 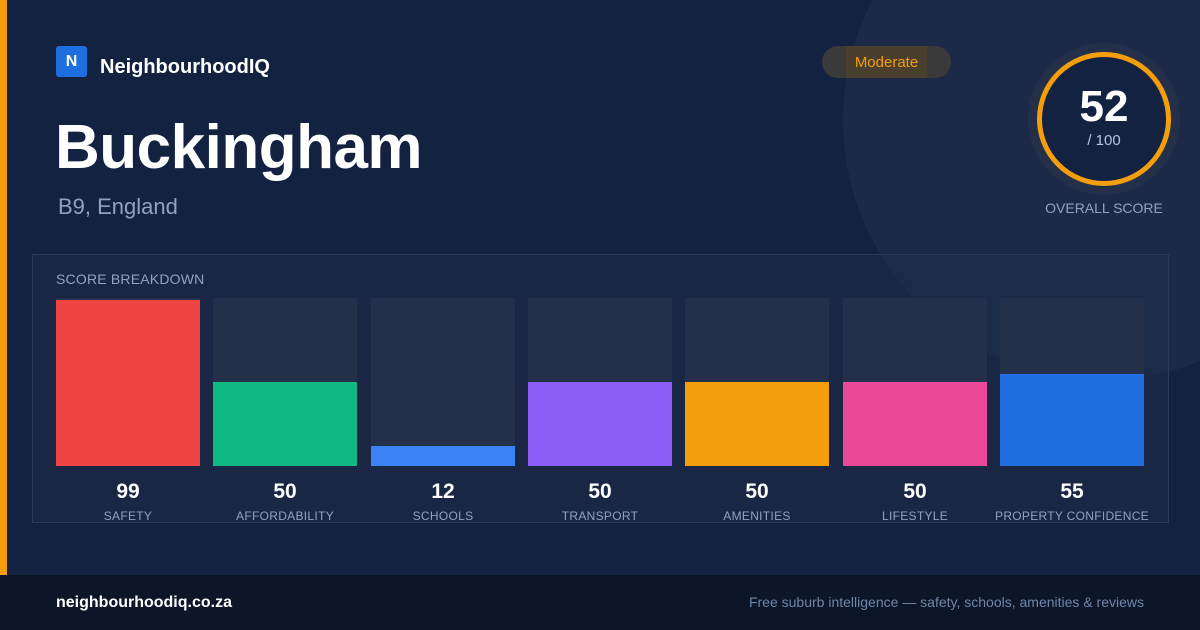 What do you see at coordinates (915, 516) in the screenshot?
I see `score-bar-label: LIFESTYLE` at bounding box center [915, 516].